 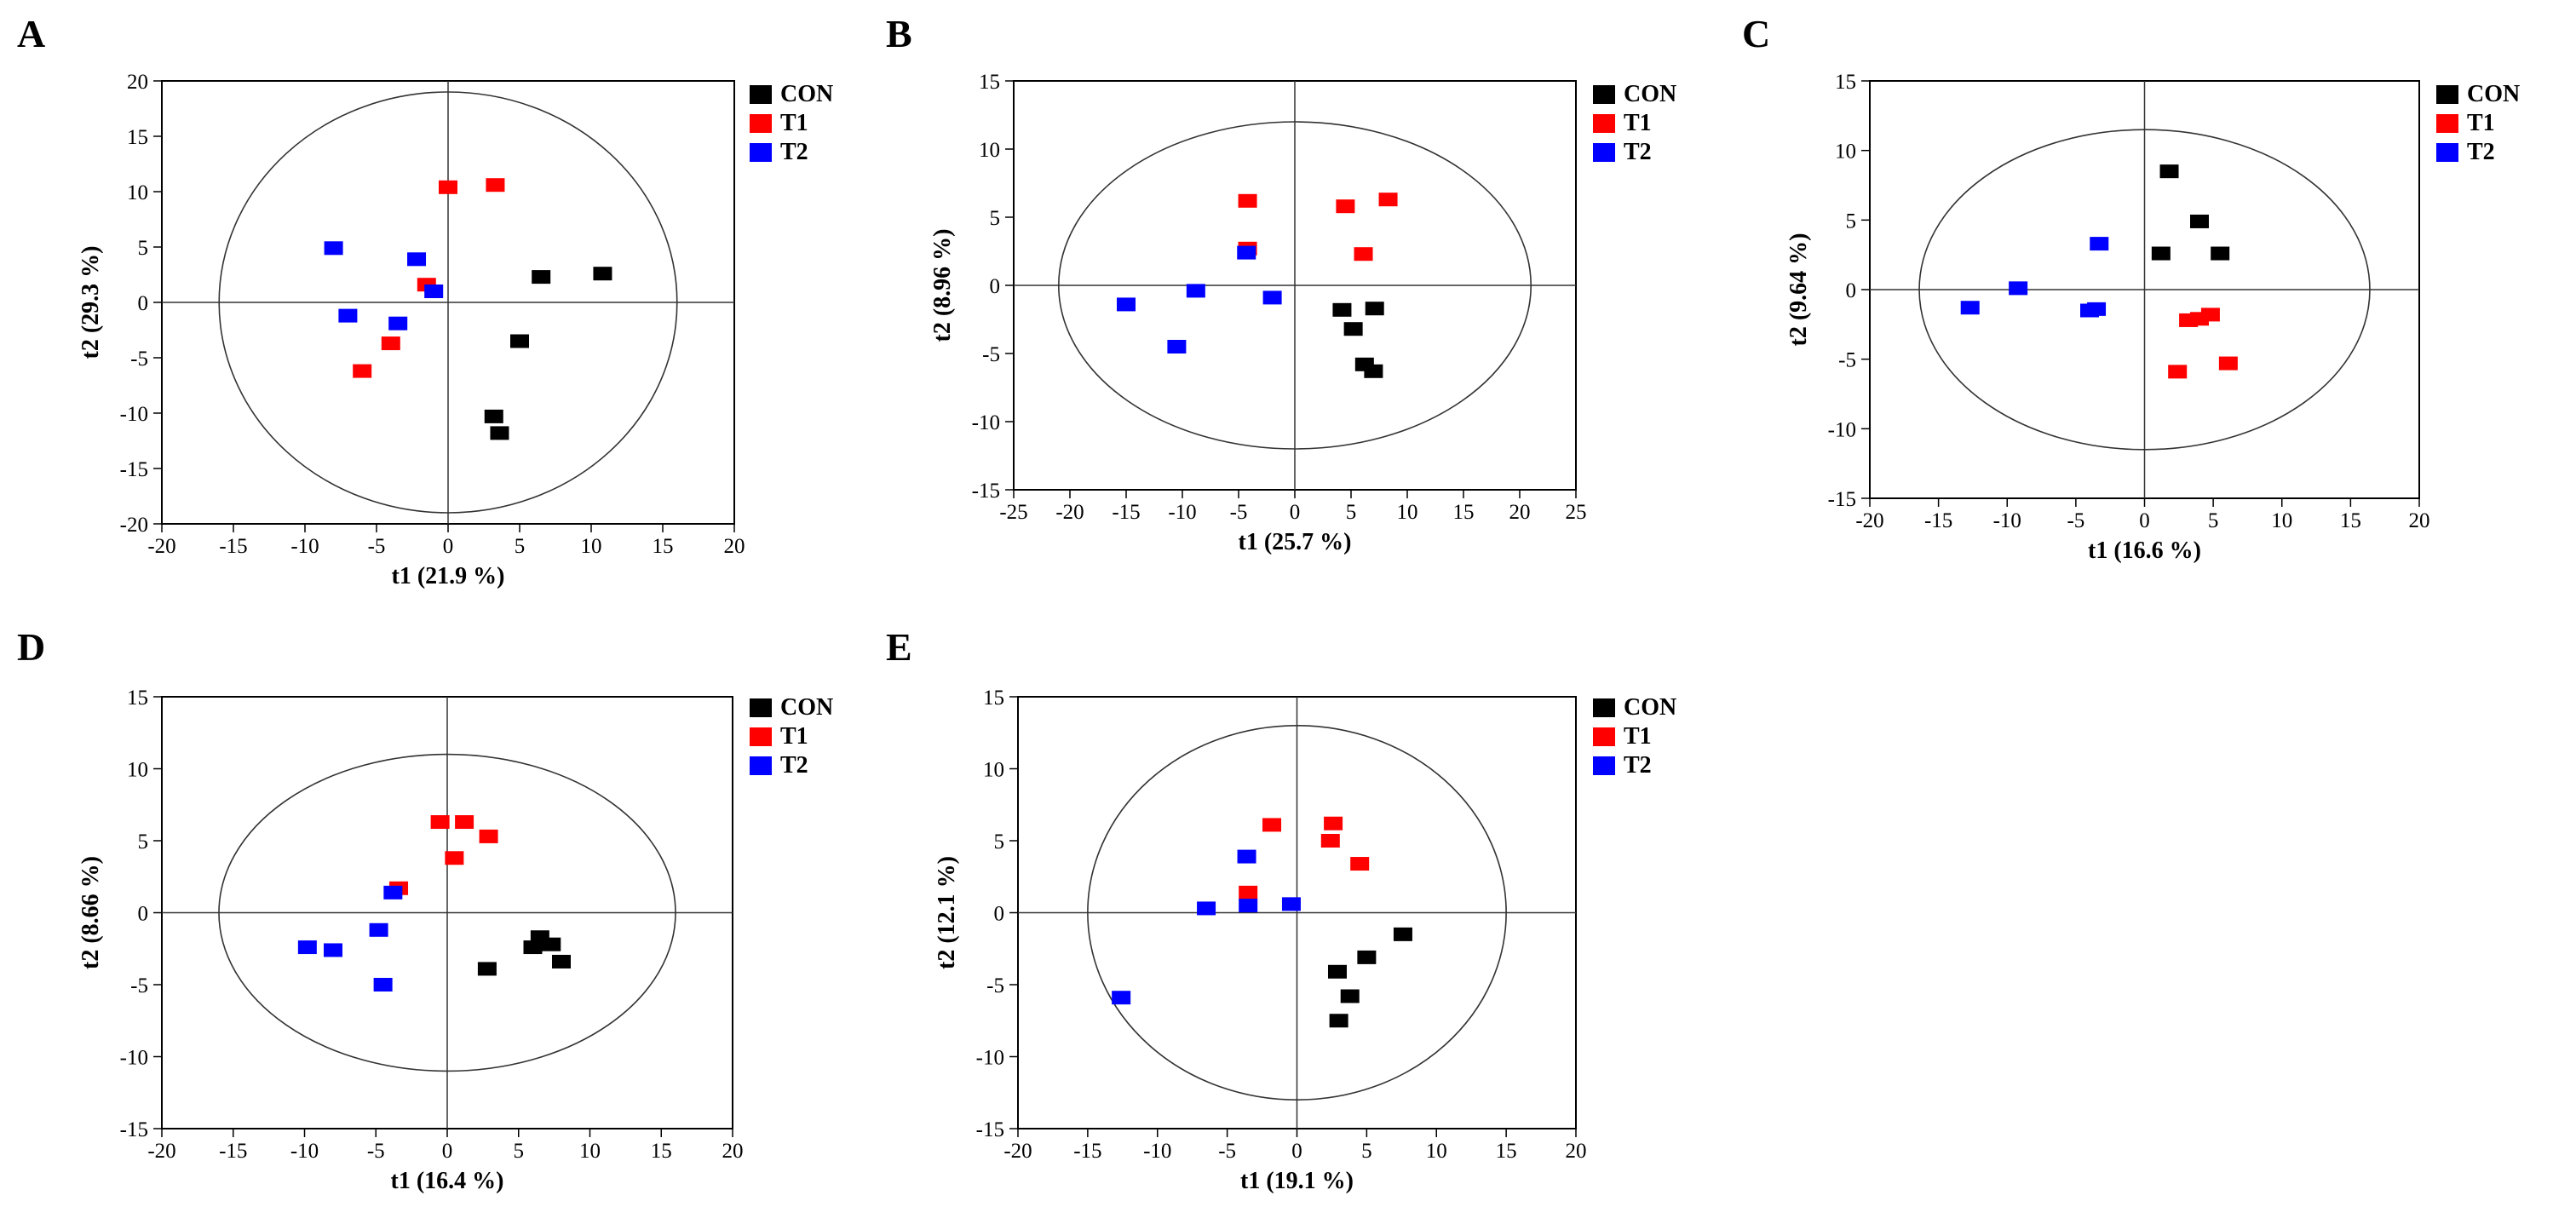 What do you see at coordinates (663, 546) in the screenshot?
I see `panel-a-x-tick-label: 15` at bounding box center [663, 546].